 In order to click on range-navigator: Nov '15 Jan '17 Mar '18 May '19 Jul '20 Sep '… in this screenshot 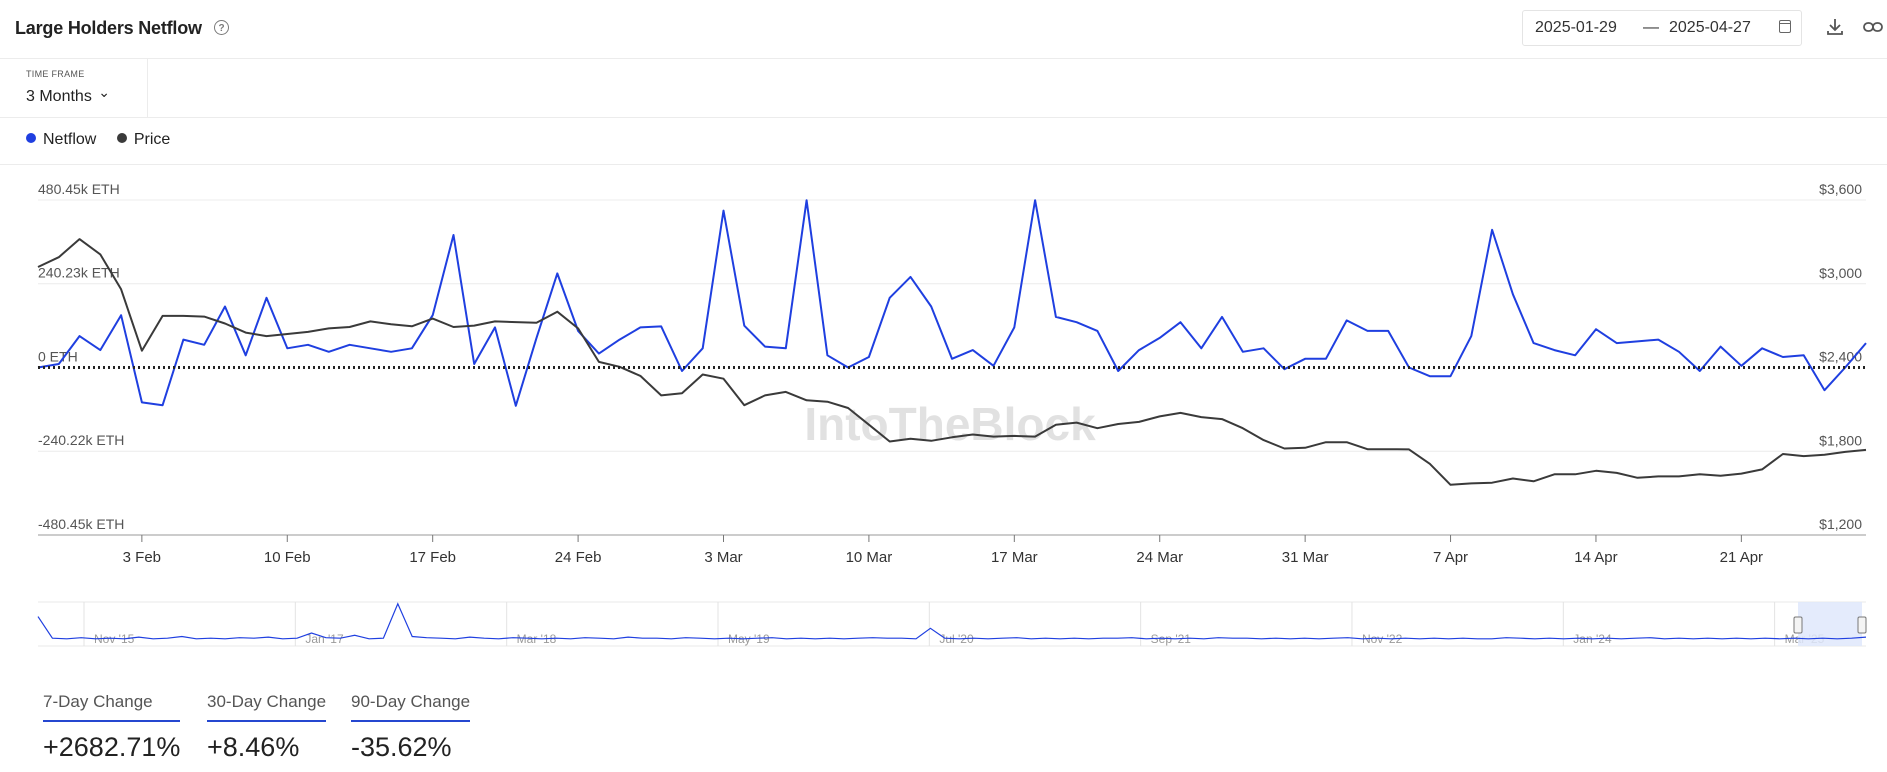, I will do `click(943, 628)`.